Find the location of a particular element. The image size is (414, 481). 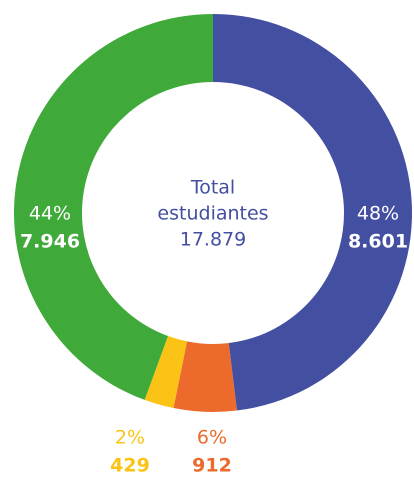

center-label: Total is located at coordinates (212, 188).